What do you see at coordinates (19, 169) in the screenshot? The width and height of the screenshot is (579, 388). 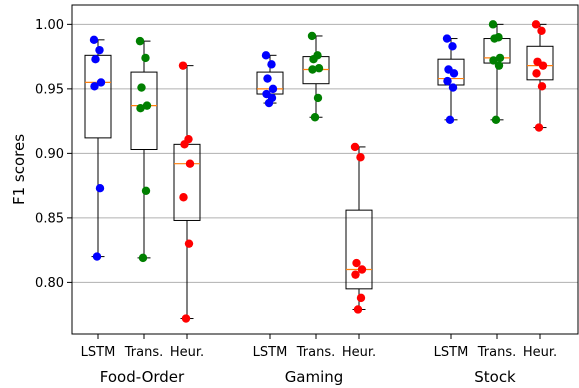 I see `y-axis-title: F1 scores` at bounding box center [19, 169].